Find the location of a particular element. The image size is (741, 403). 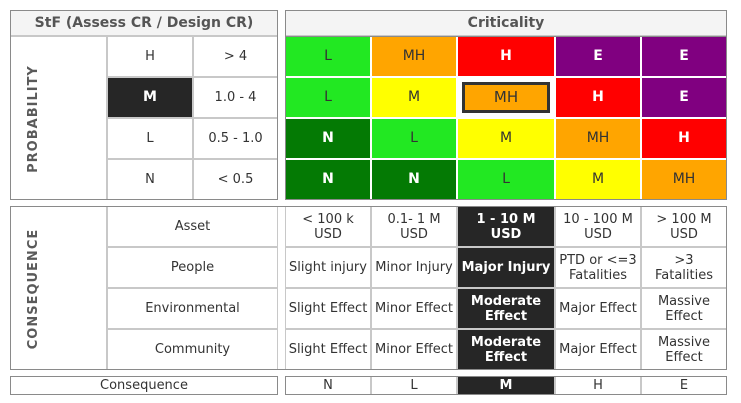

consequence-value: Major Injury is located at coordinates (506, 267).